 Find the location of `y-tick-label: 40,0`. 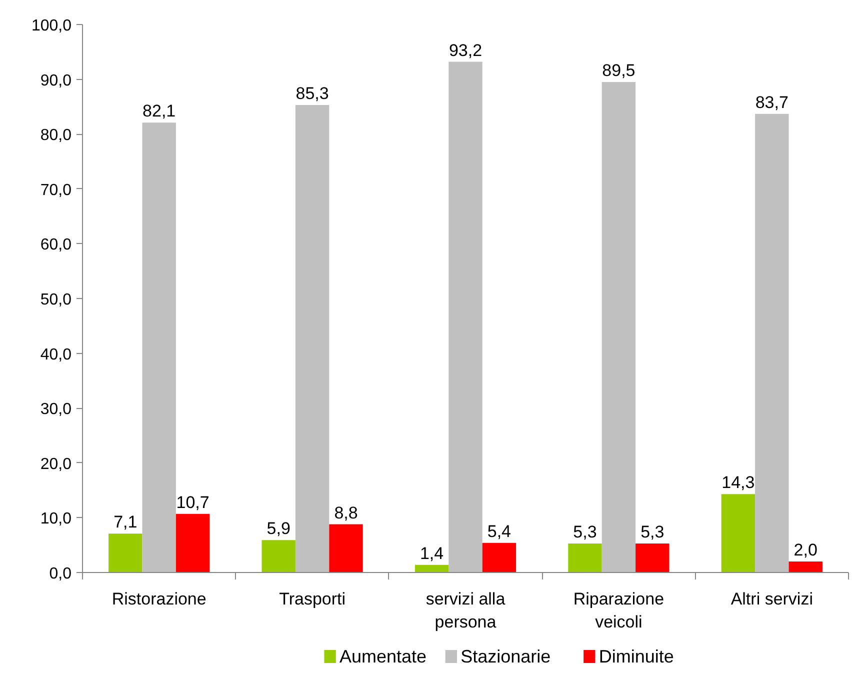

y-tick-label: 40,0 is located at coordinates (56, 355).